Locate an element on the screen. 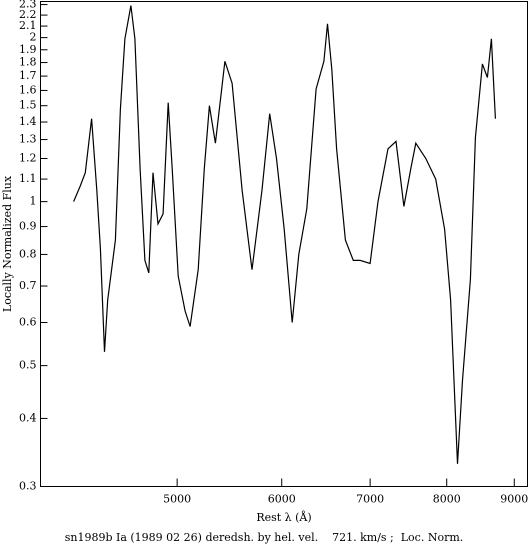 Image resolution: width=529 pixels, height=546 pixels. x-tick-label: 6000 is located at coordinates (282, 499).